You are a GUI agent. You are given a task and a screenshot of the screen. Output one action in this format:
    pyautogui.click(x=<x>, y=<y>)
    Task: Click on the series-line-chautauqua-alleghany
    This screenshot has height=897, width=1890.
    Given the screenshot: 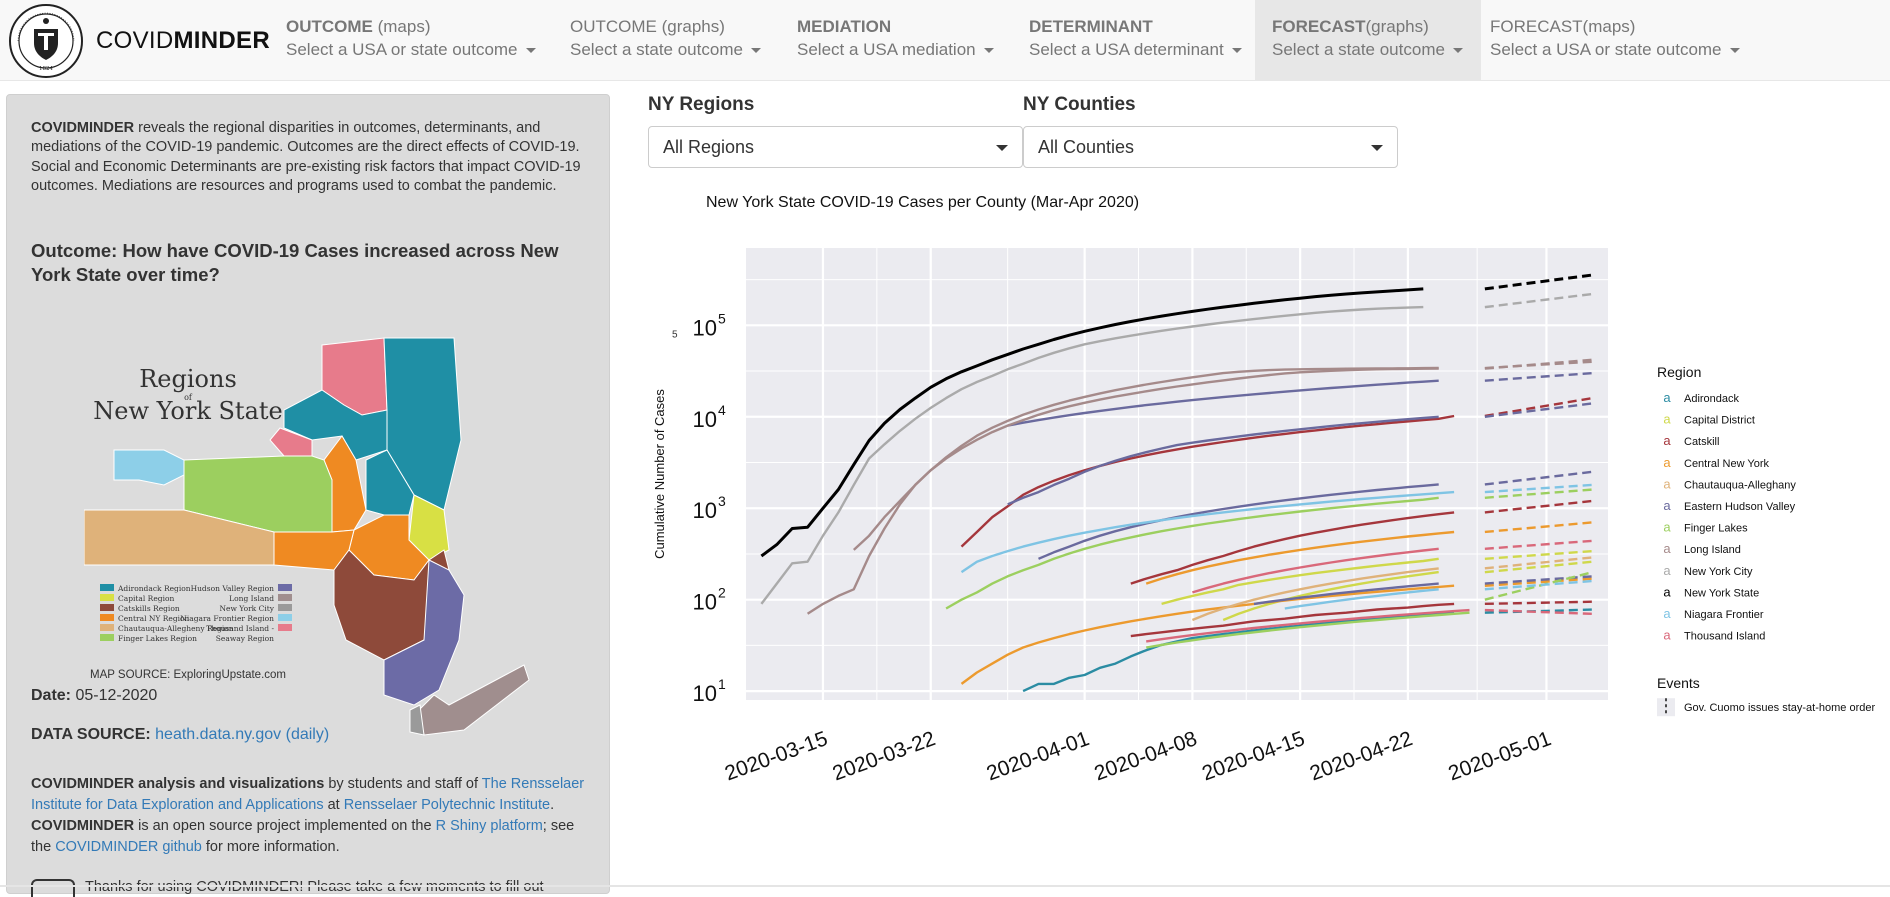 What is the action you would take?
    pyautogui.click(x=1315, y=594)
    